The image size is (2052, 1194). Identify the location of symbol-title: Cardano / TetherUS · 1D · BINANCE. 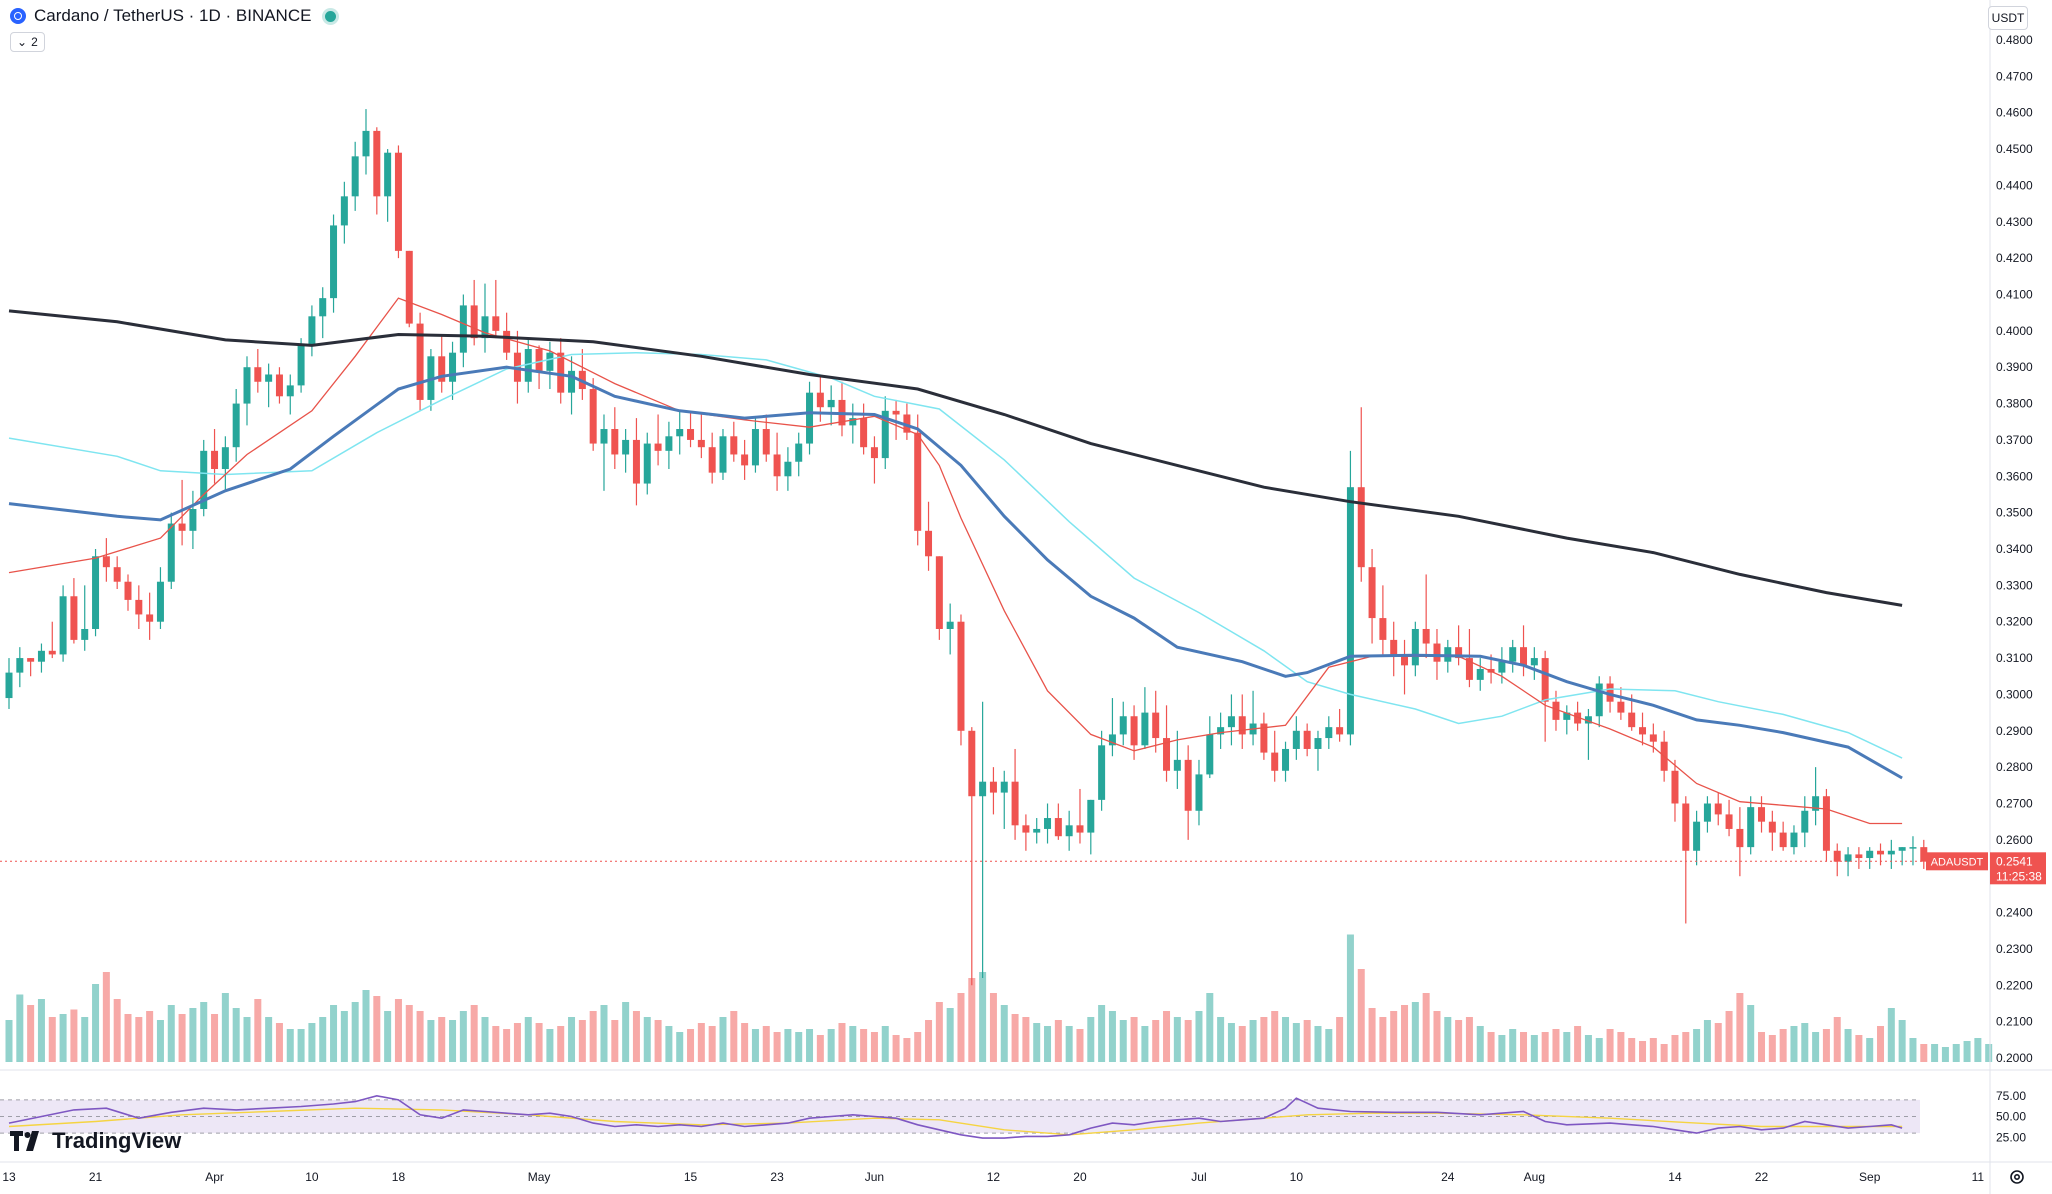
(173, 15).